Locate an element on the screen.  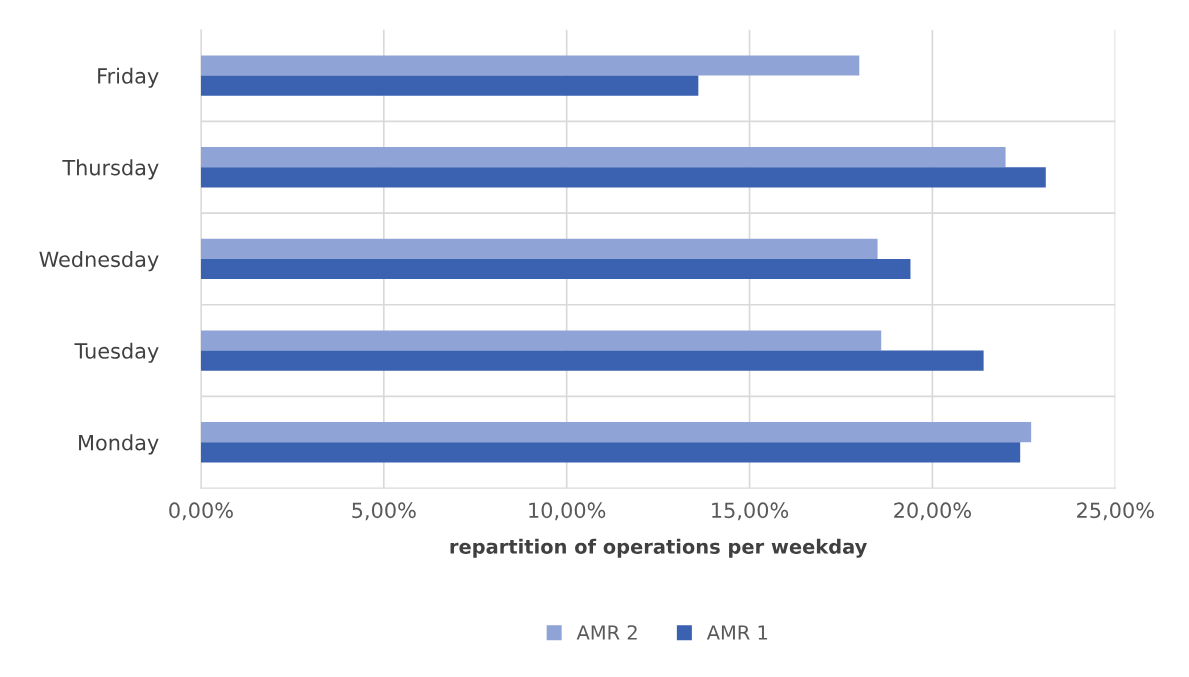
x-tick-label: 0,00% is located at coordinates (201, 511).